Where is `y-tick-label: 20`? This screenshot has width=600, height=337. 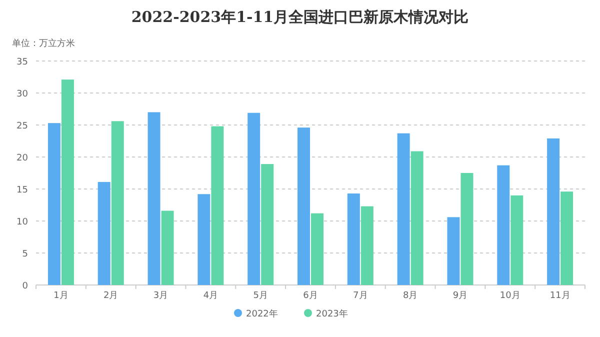 y-tick-label: 20 is located at coordinates (22, 159).